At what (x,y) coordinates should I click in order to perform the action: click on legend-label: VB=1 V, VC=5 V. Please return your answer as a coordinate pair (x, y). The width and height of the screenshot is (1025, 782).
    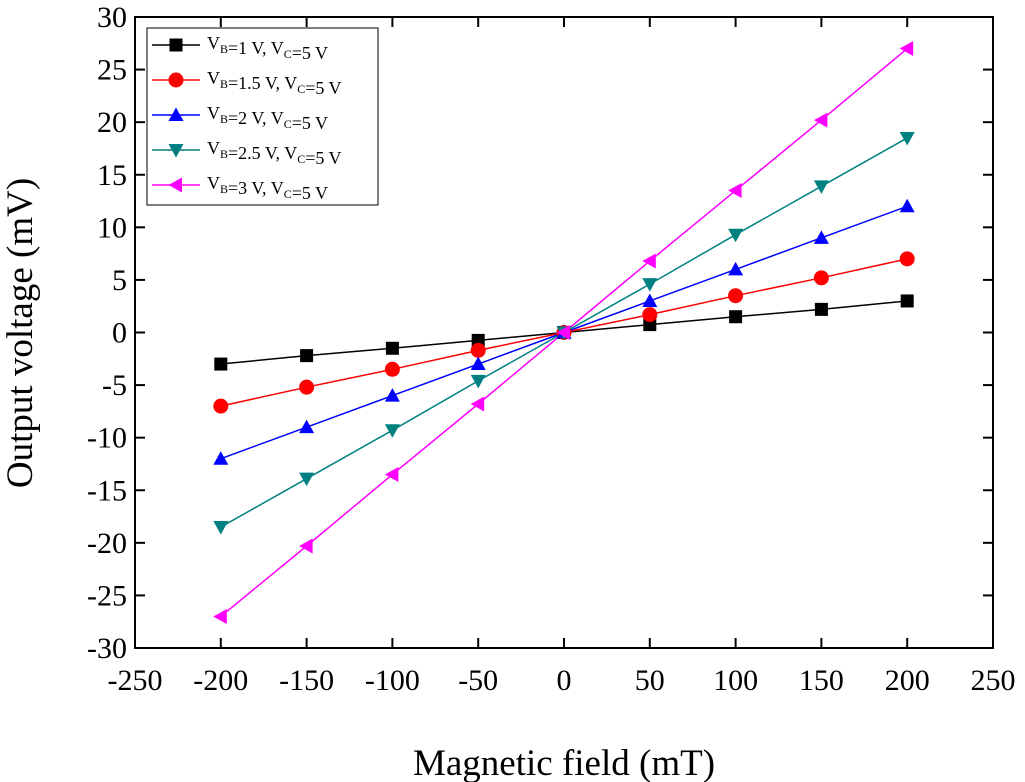
    Looking at the image, I should click on (267, 48).